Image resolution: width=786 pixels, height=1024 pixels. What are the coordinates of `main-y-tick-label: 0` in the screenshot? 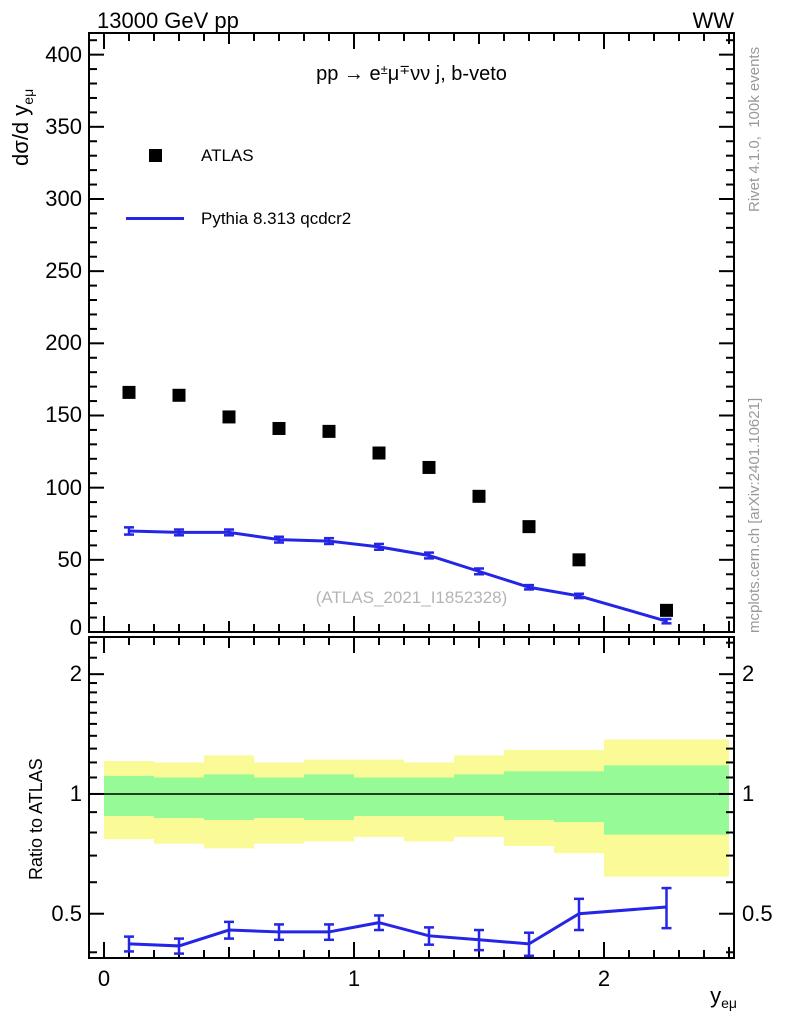 It's located at (75, 627).